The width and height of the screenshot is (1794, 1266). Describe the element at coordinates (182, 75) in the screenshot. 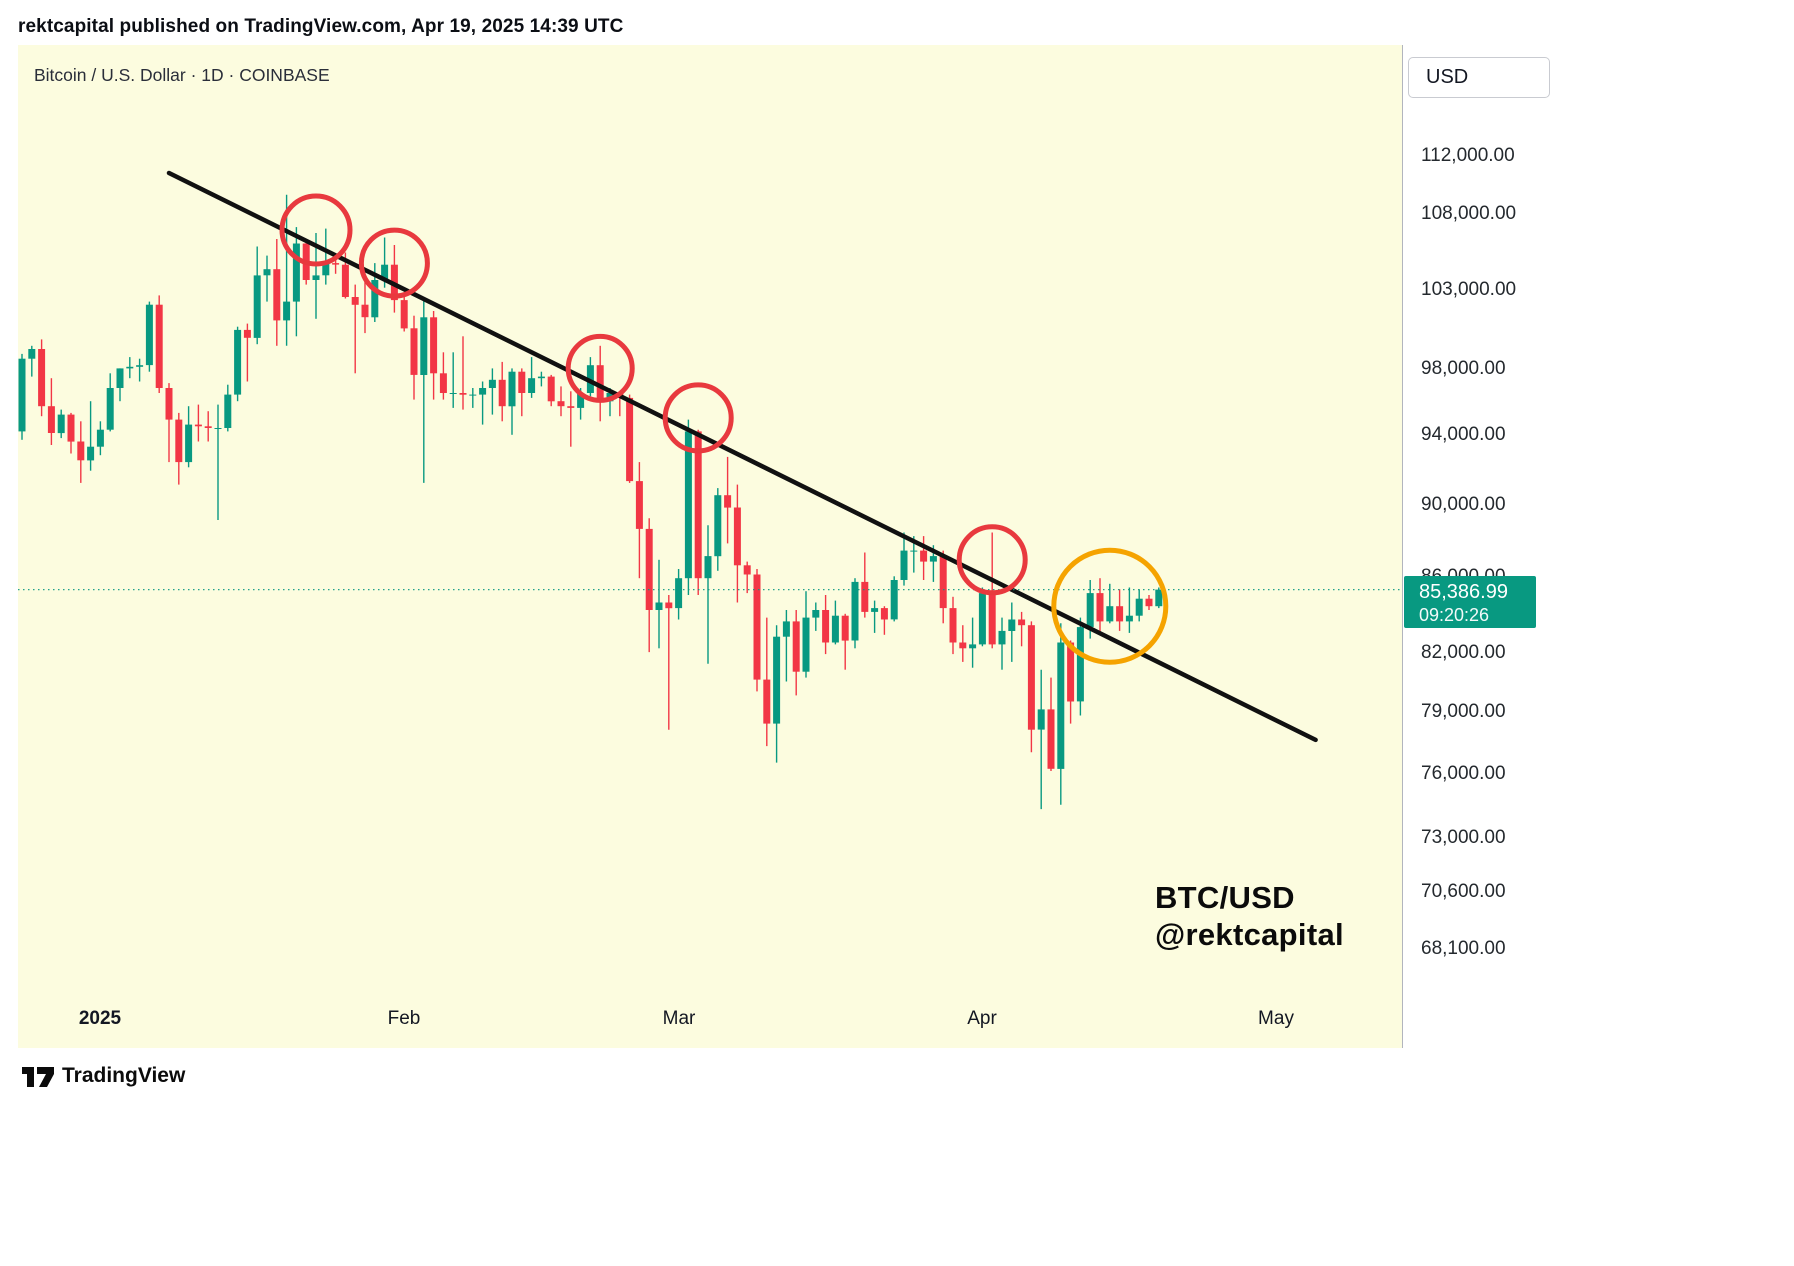

I see `symbol-title: Bitcoin / U.S. Dollar · 1D · COINBASE` at that location.